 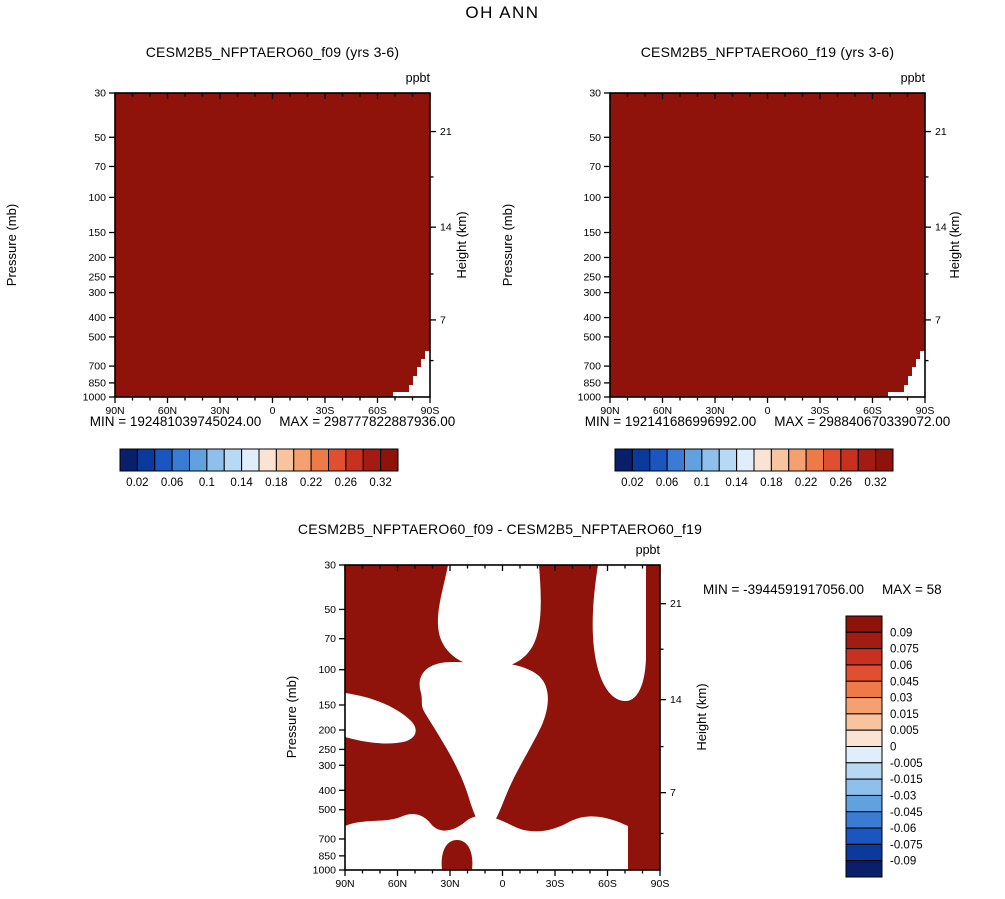 I want to click on panel2-height-axis-label: Height (km), so click(x=954, y=245).